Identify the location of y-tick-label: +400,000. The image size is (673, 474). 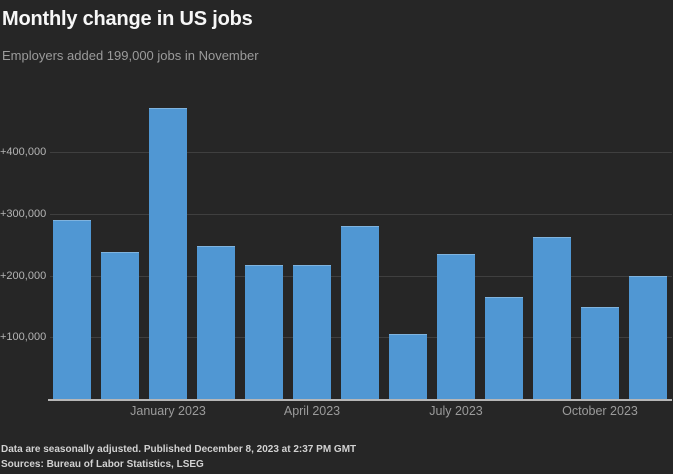
(23, 152).